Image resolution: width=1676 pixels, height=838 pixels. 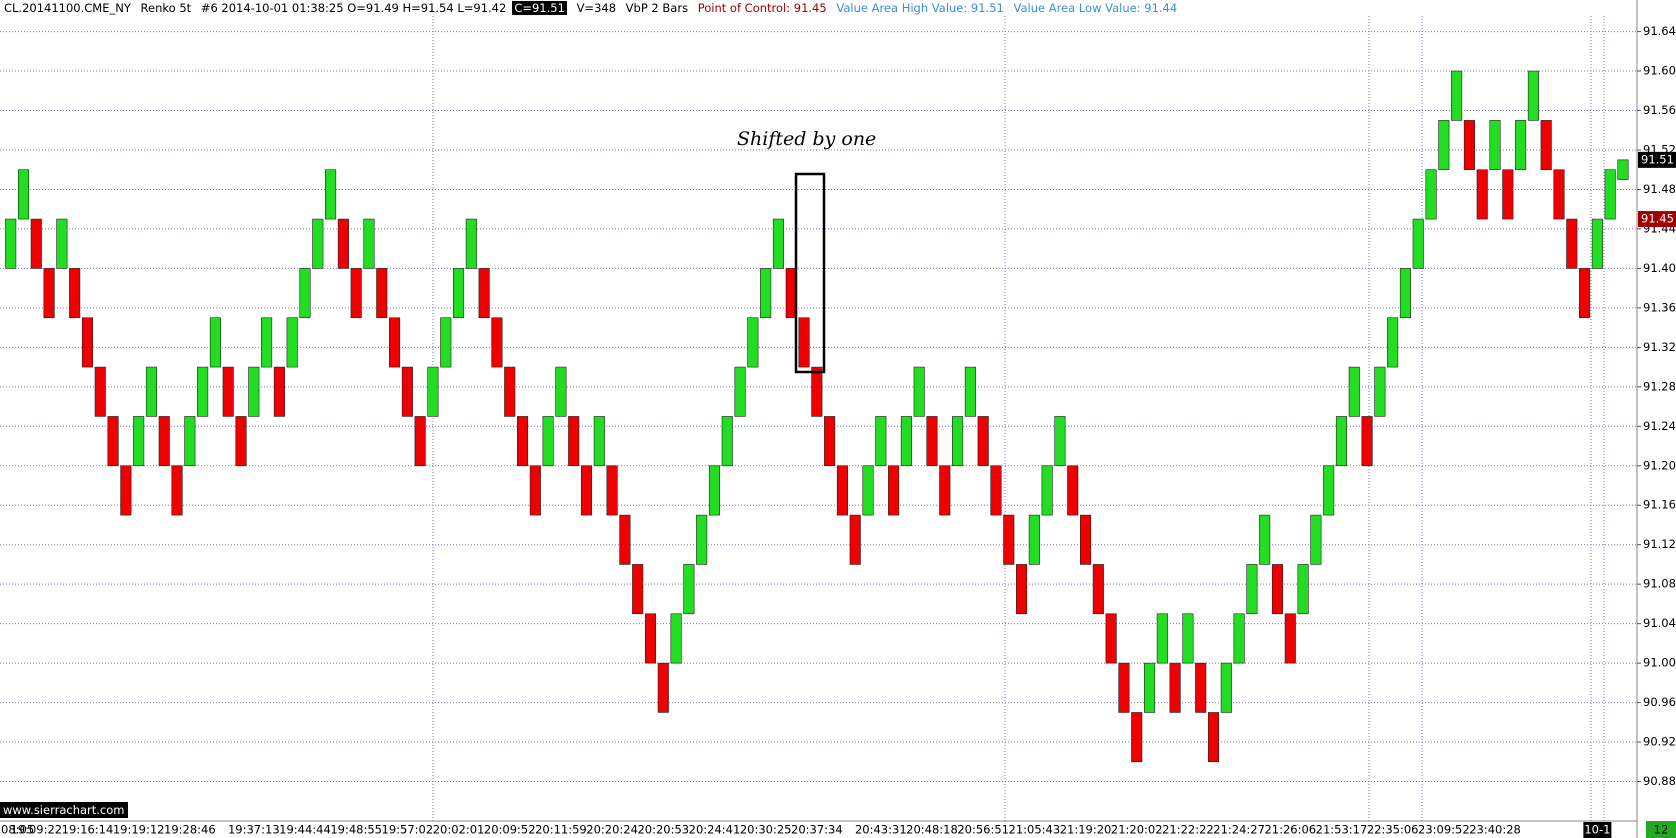 What do you see at coordinates (305, 830) in the screenshot?
I see `x-tick-label: 19:44:44` at bounding box center [305, 830].